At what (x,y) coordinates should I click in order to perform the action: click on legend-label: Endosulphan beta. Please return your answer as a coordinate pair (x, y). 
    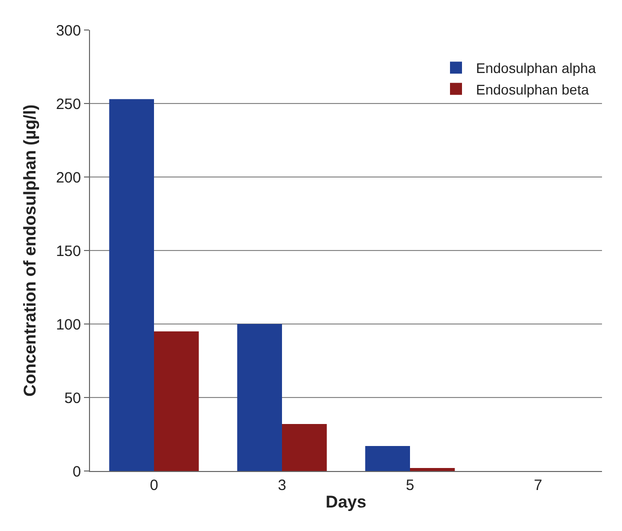
    Looking at the image, I should click on (533, 89).